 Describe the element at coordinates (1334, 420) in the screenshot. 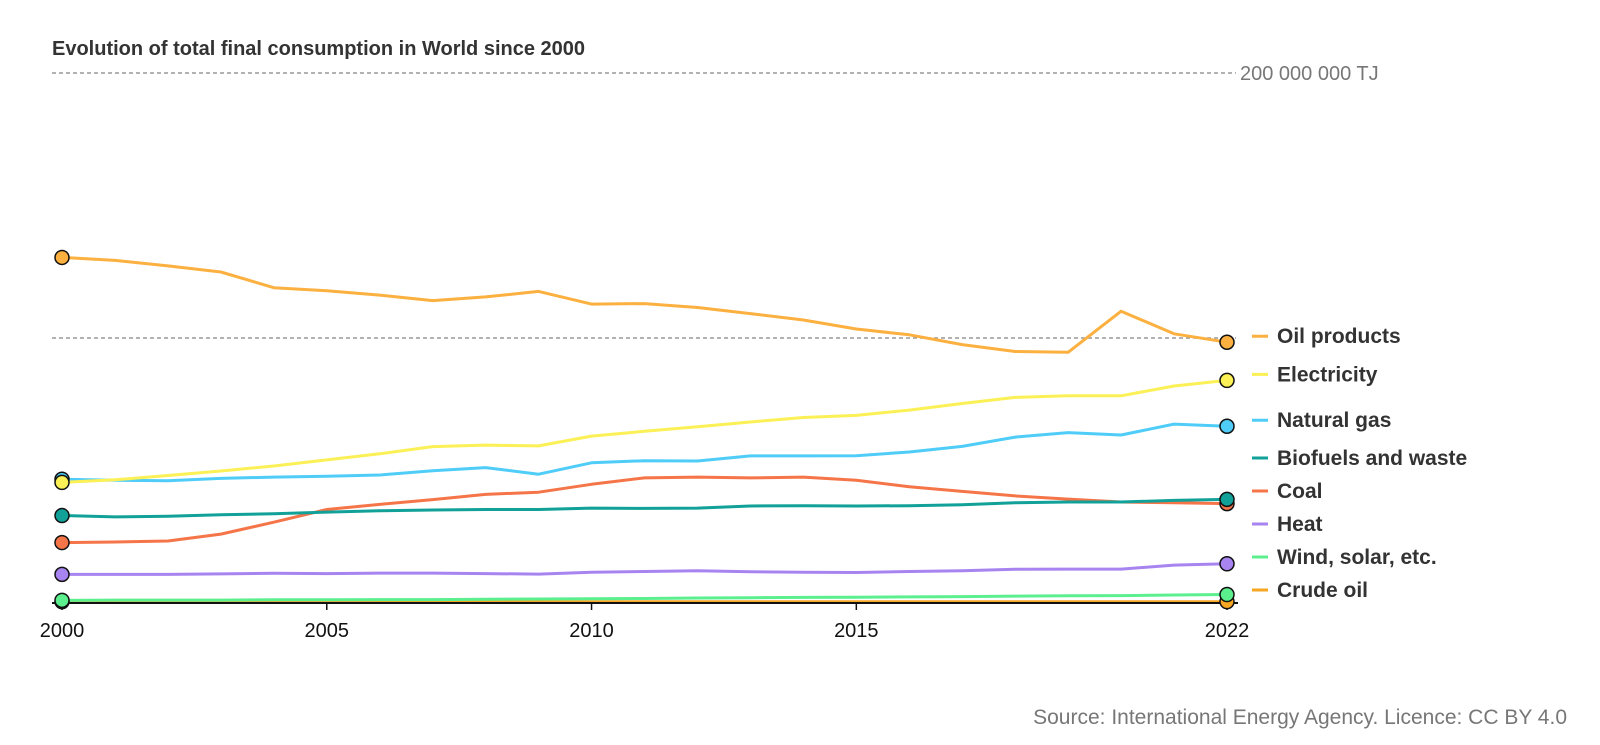

I see `legend-label: Natural gas` at that location.